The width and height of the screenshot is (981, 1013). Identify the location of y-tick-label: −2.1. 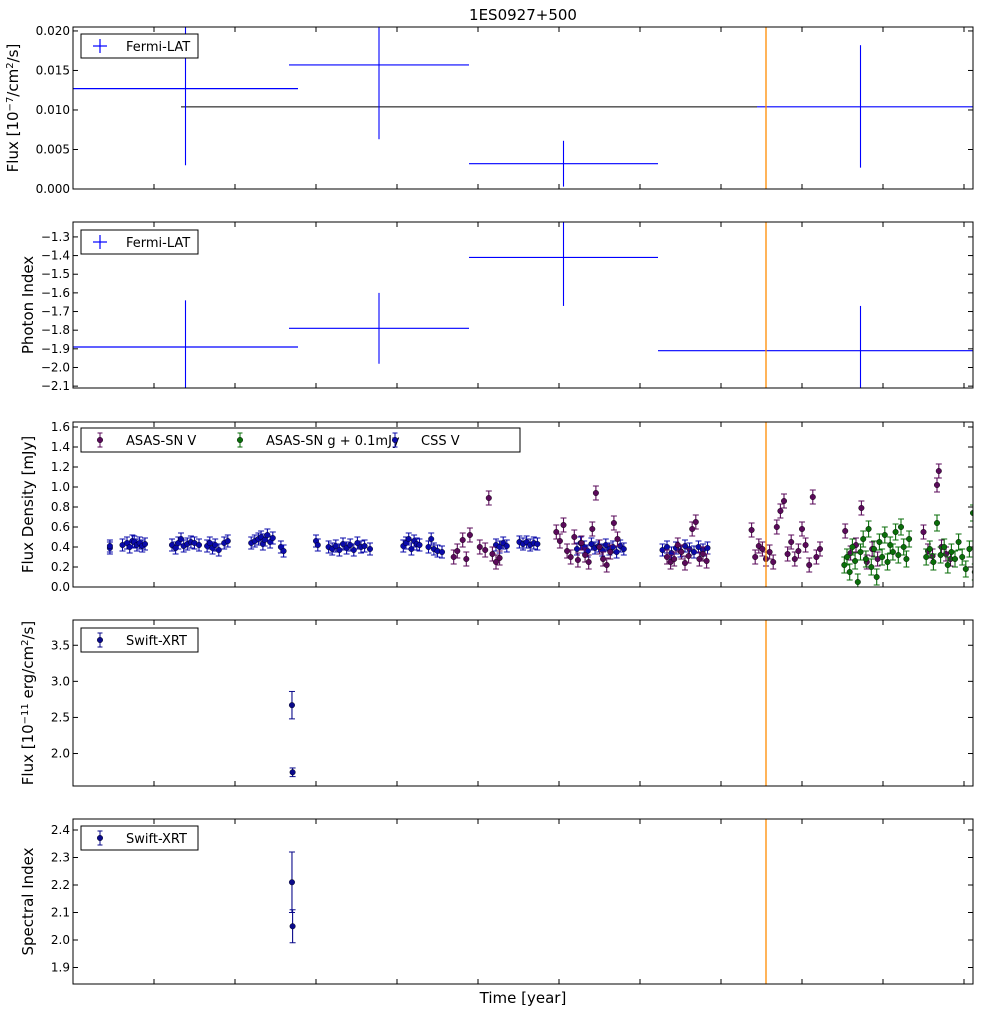
(55, 386).